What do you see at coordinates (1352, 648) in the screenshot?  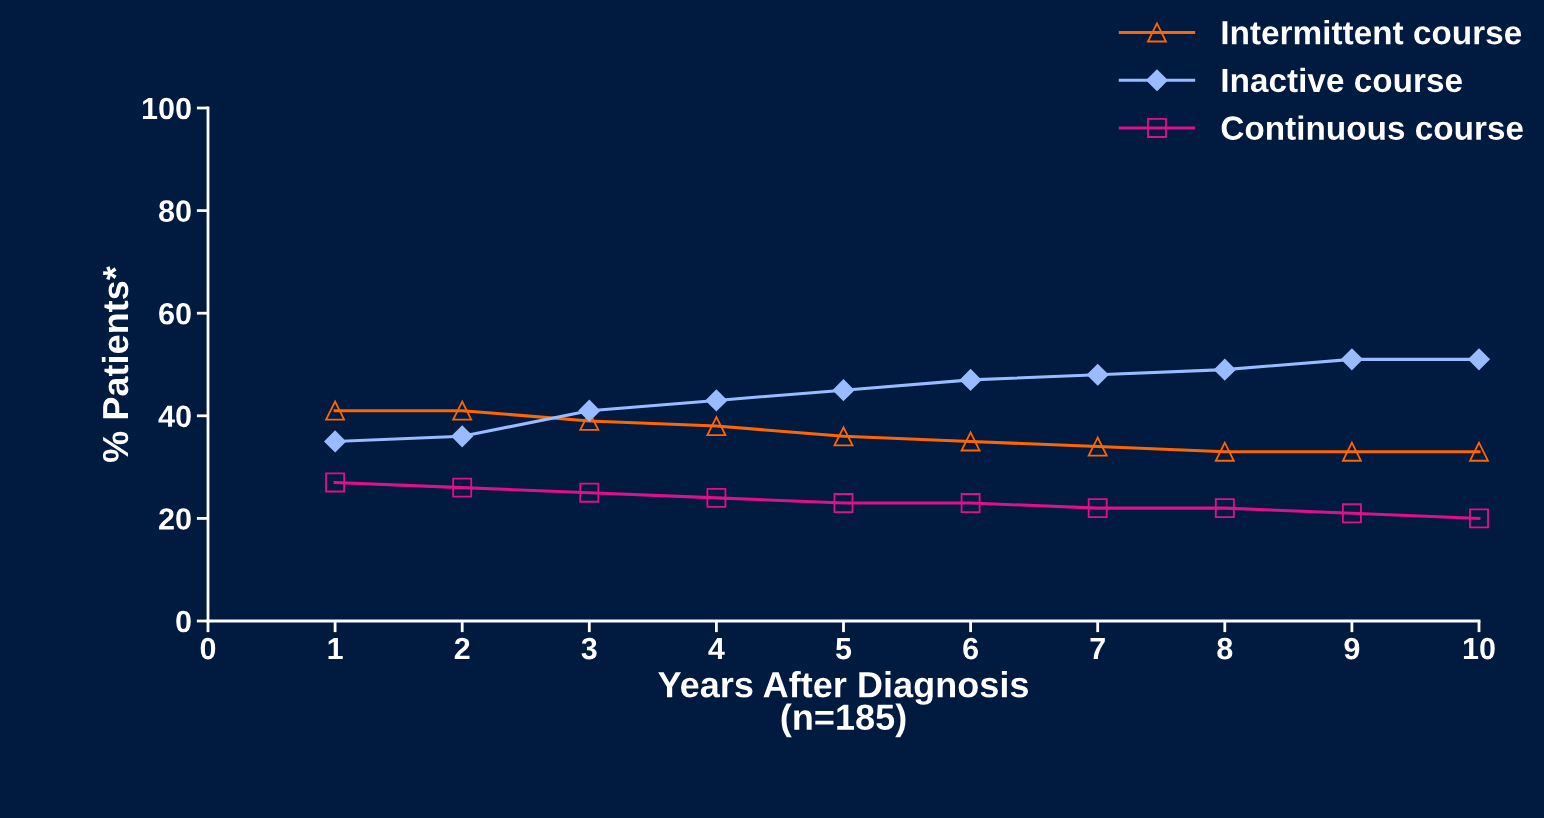 I see `x-tick-label: 9` at bounding box center [1352, 648].